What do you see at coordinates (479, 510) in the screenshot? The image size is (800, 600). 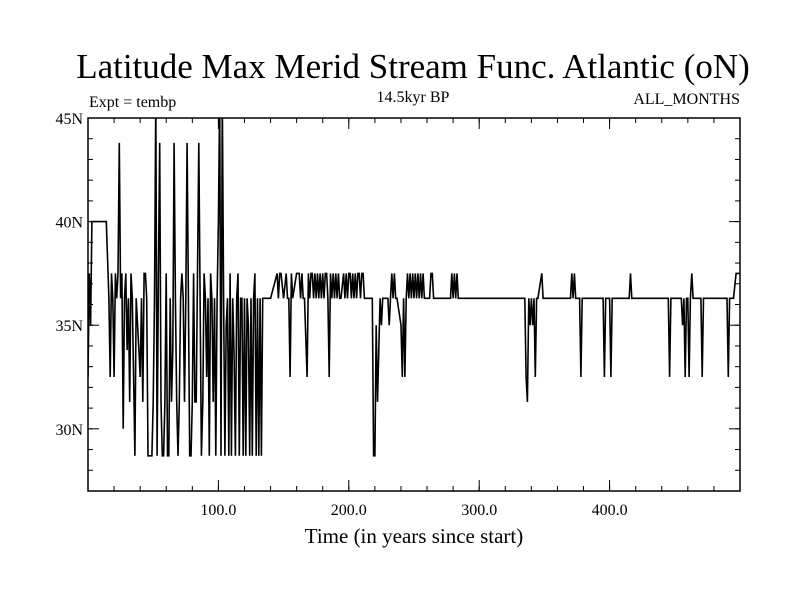 I see `x-tick-label: 300.0` at bounding box center [479, 510].